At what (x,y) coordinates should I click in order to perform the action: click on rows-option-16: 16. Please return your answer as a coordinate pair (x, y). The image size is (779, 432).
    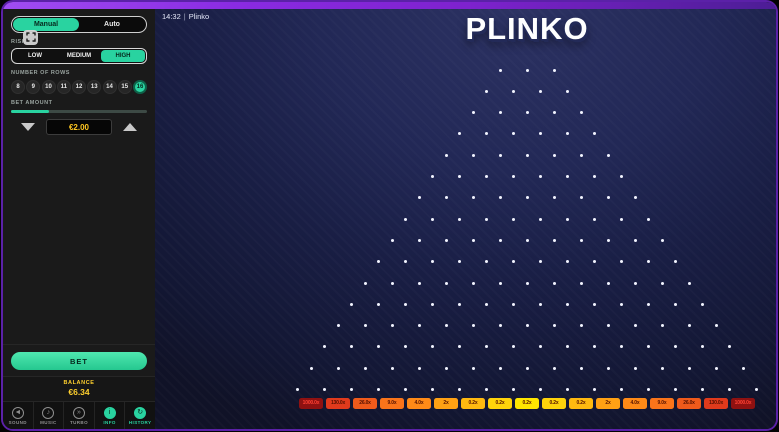
    Looking at the image, I should click on (140, 87).